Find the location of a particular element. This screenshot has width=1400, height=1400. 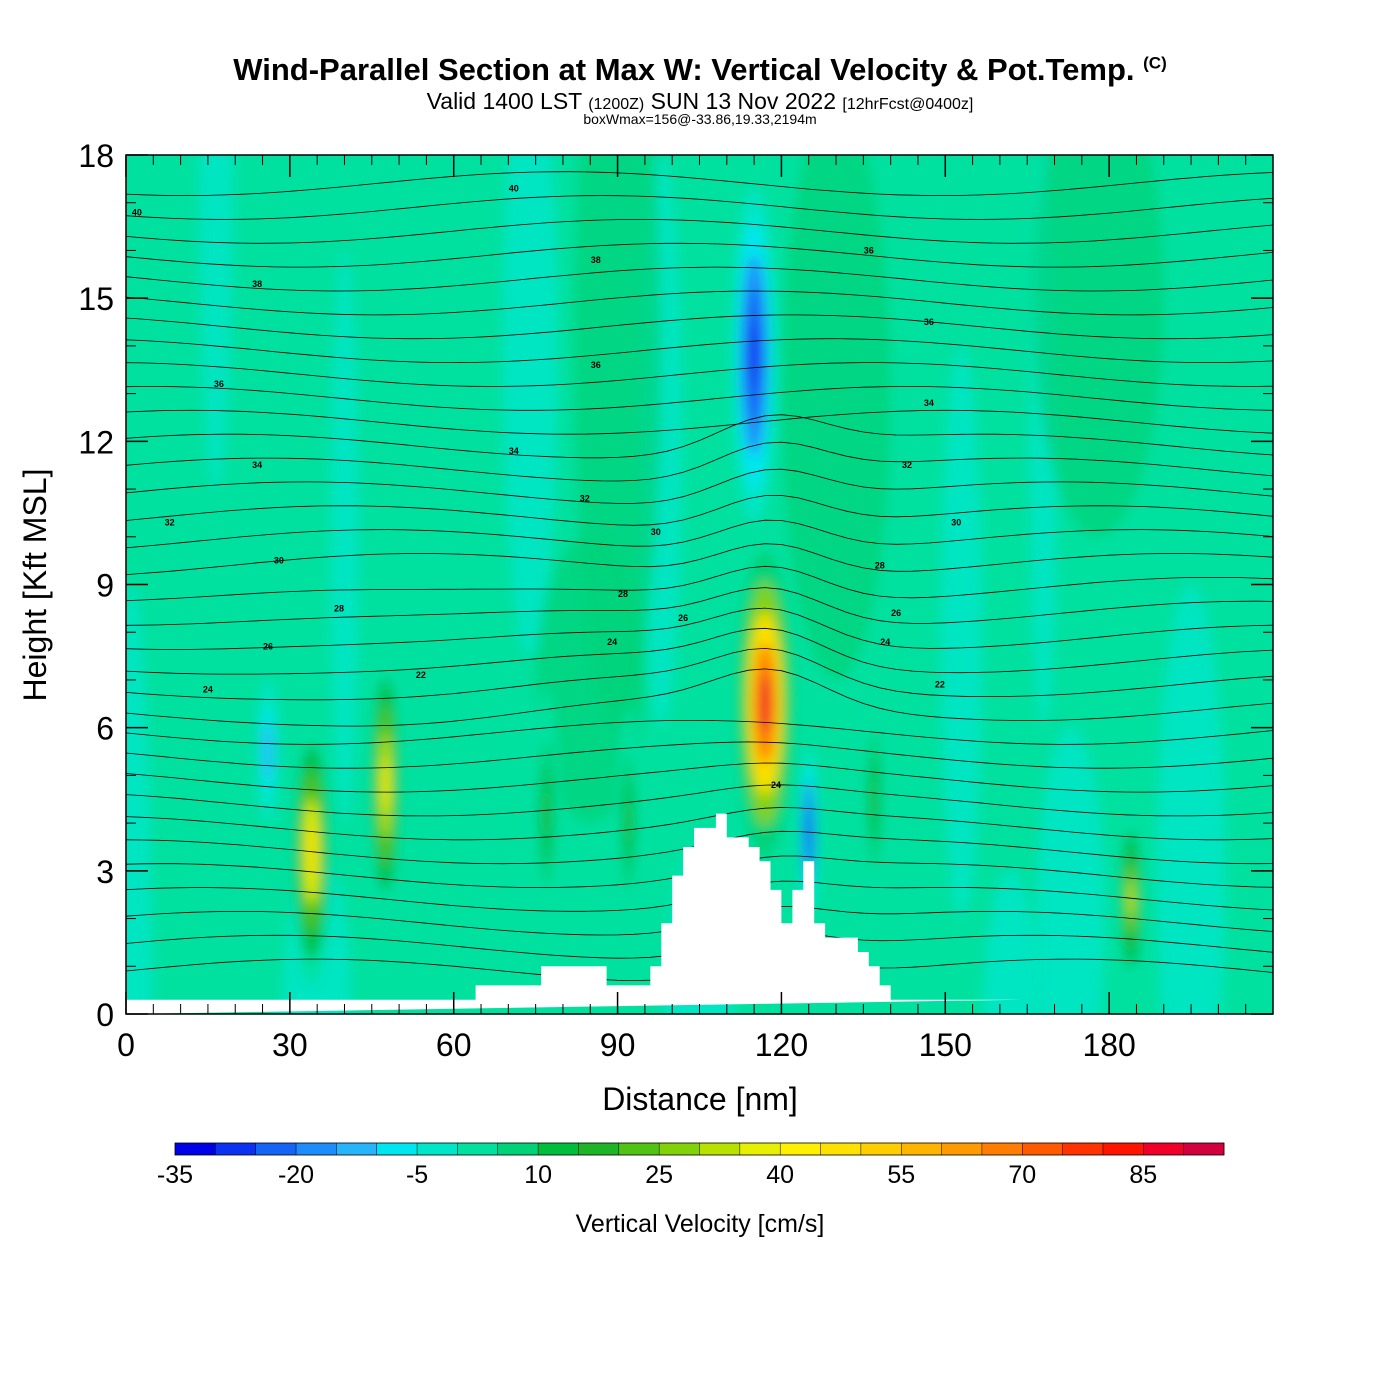

x-tick-label: 150 is located at coordinates (945, 1045).